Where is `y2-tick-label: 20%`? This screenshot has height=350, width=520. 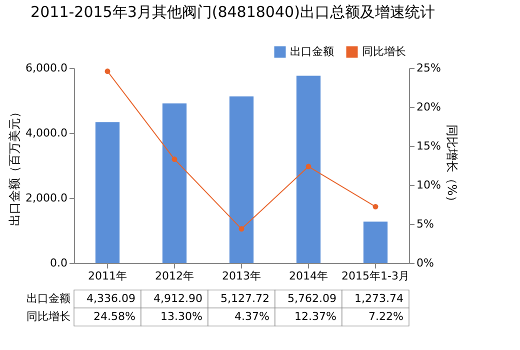
y2-tick-label: 20% is located at coordinates (428, 107).